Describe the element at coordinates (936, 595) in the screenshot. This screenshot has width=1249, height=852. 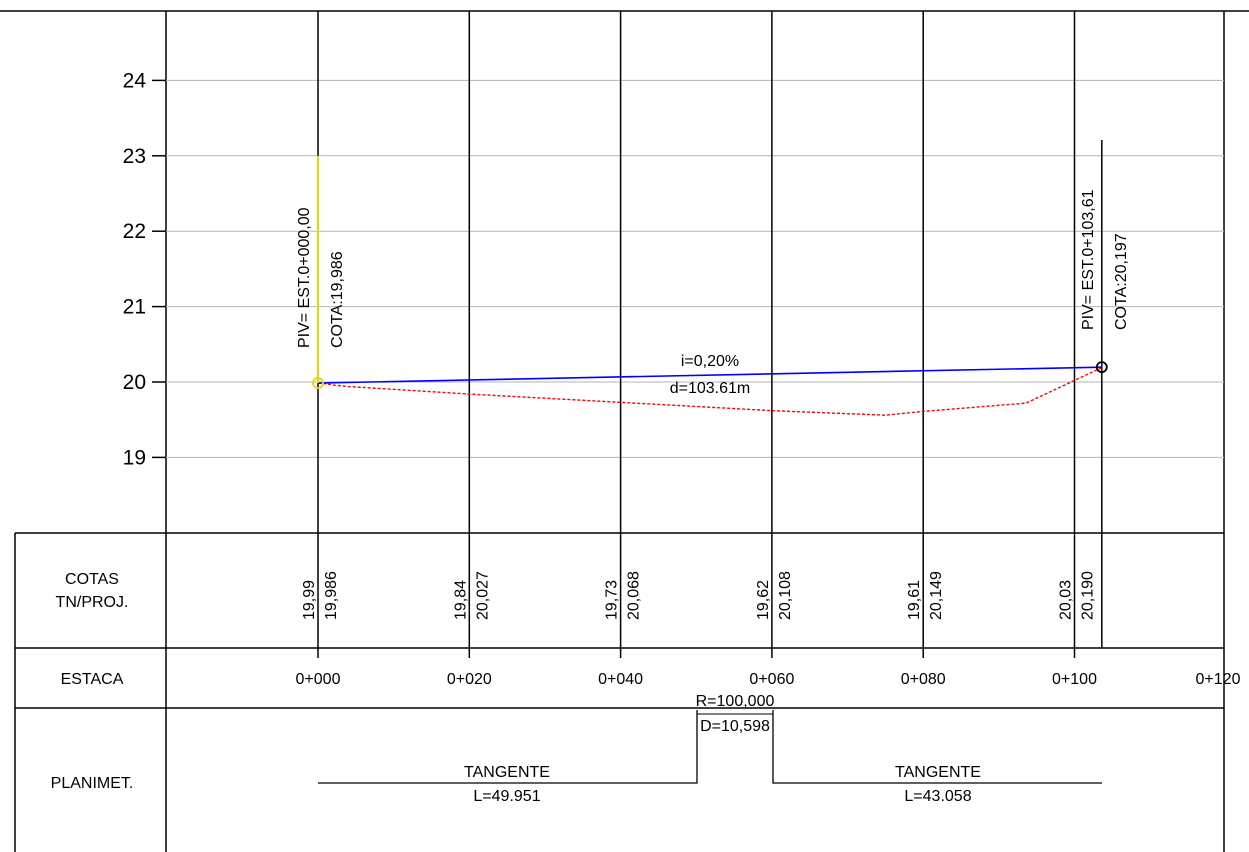
I see `proj-value-0+080: 20,149` at that location.